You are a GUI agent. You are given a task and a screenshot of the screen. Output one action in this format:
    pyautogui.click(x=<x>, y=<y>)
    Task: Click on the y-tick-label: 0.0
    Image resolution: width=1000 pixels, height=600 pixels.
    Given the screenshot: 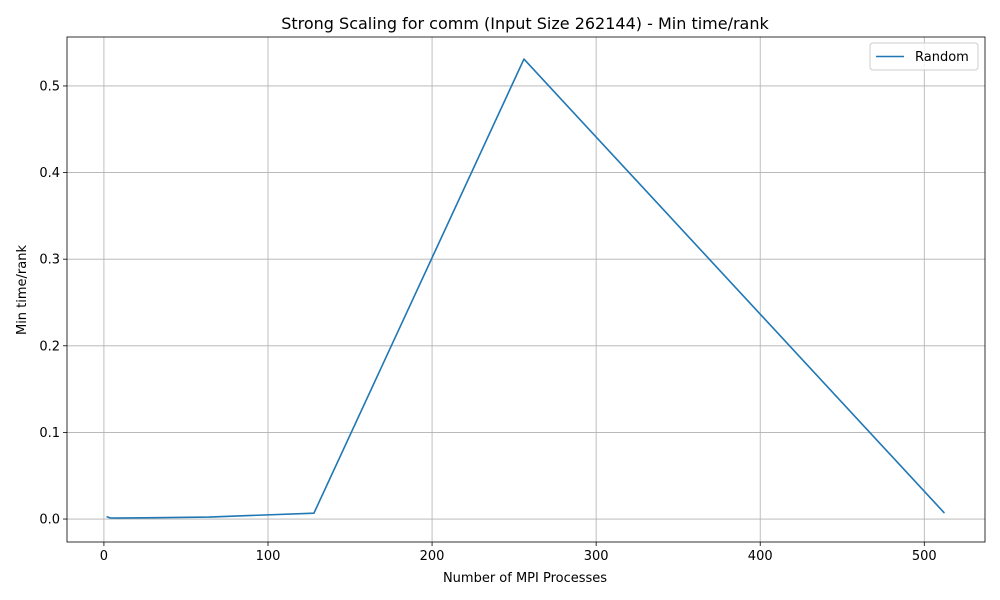 What is the action you would take?
    pyautogui.click(x=49, y=520)
    